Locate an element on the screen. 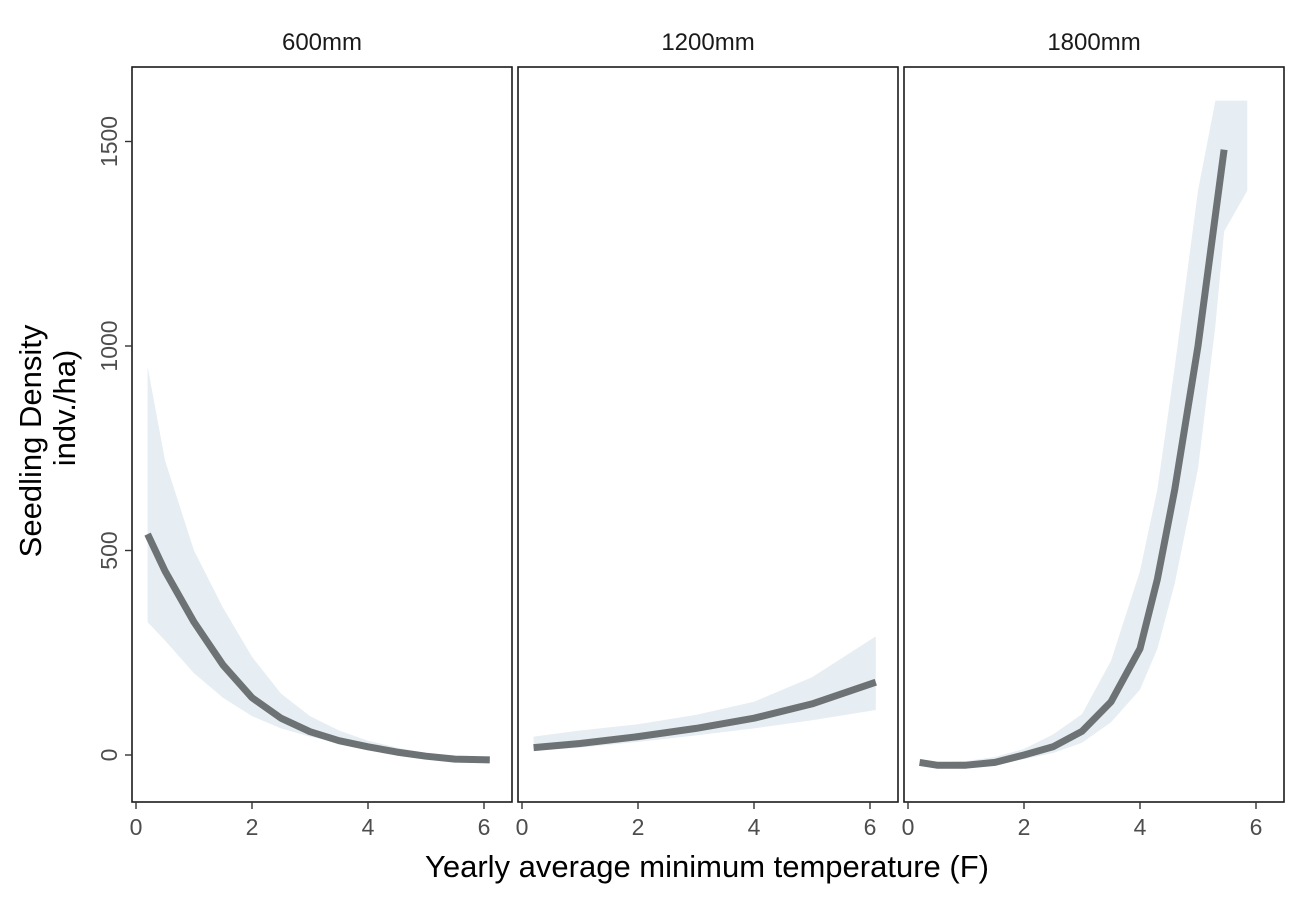  x-tick-label-600mm-0: 0 is located at coordinates (136, 827).